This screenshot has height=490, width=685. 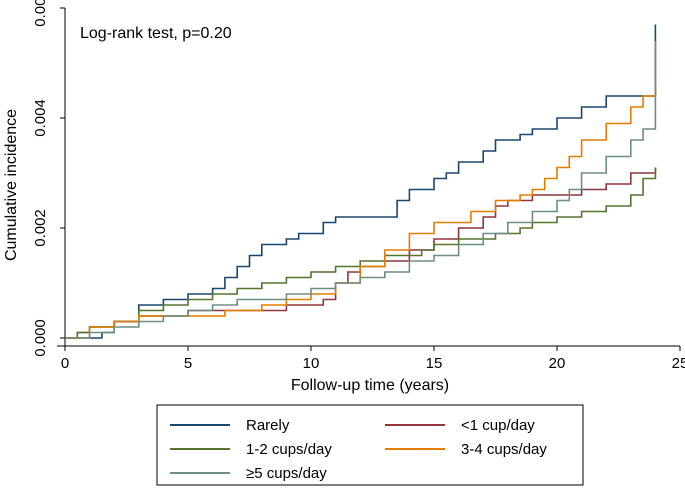 I want to click on x-tick-label: 20, so click(x=557, y=363).